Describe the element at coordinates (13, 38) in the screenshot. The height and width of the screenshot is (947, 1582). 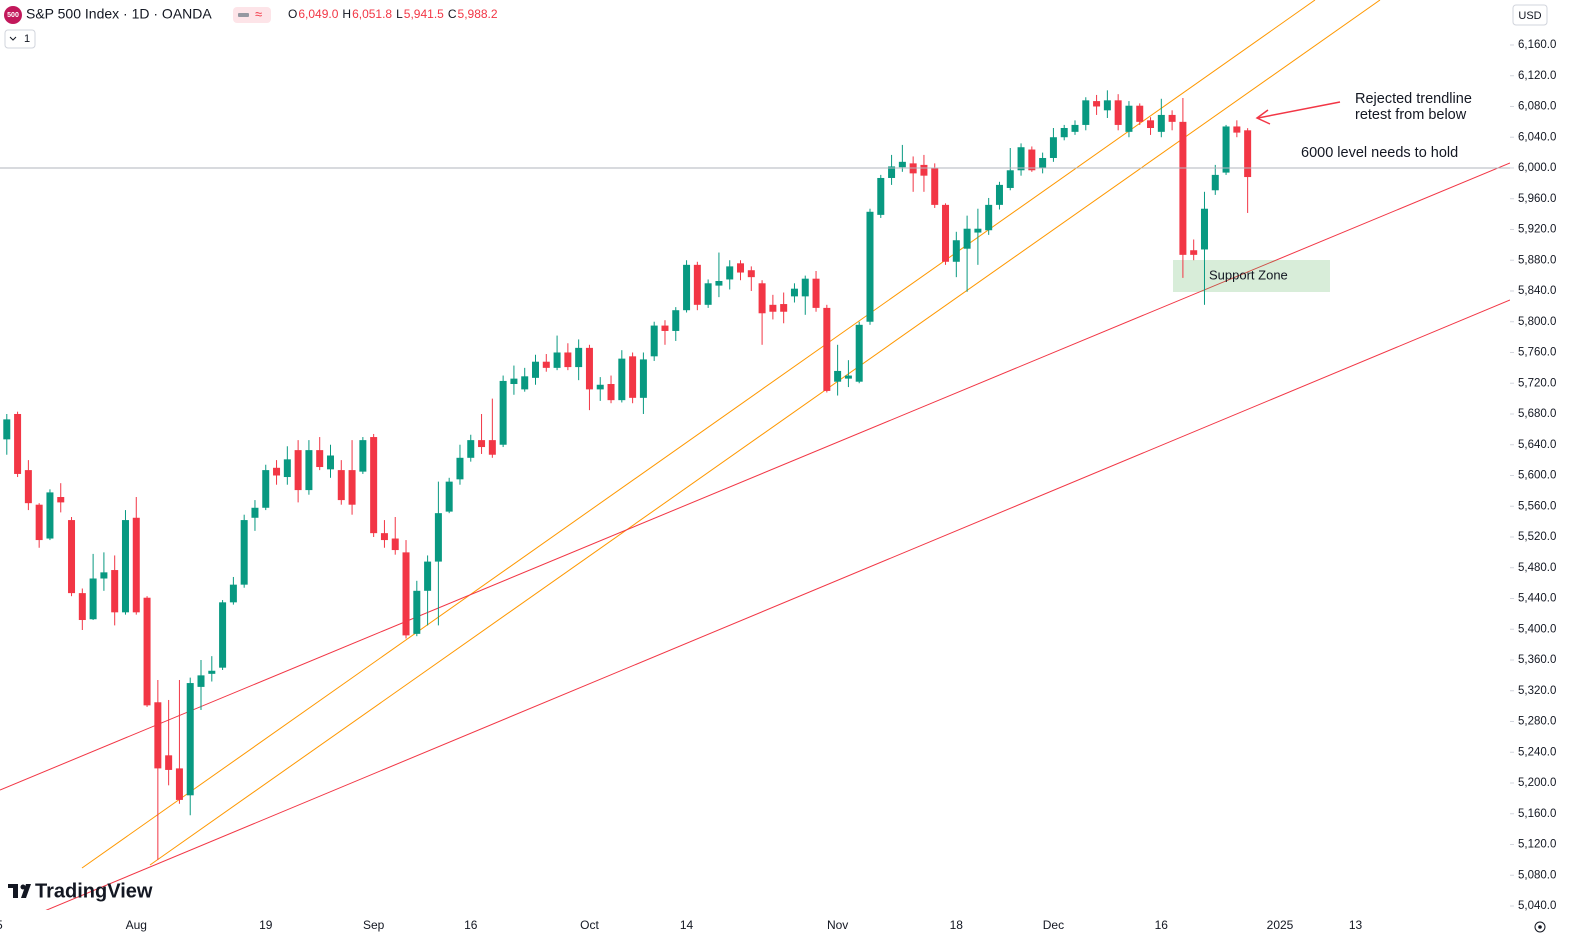
I see `chevron` at that location.